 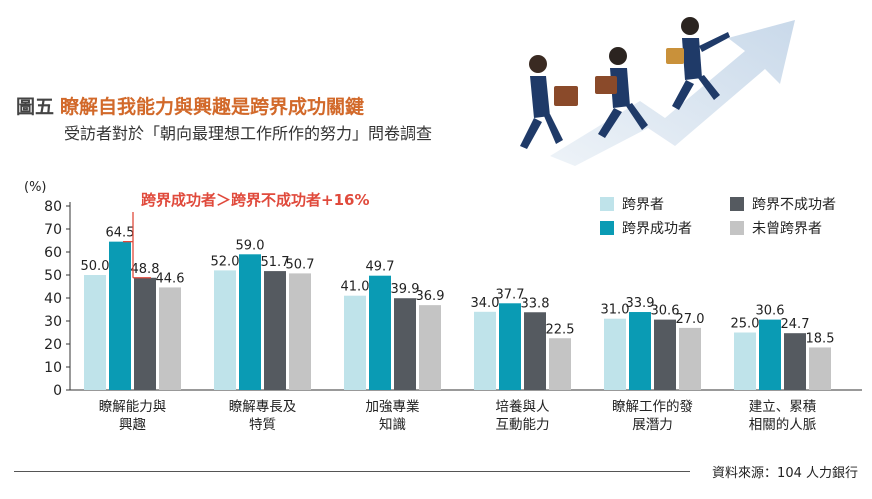 What do you see at coordinates (35, 187) in the screenshot?
I see `y-unit-label: (%)` at bounding box center [35, 187].